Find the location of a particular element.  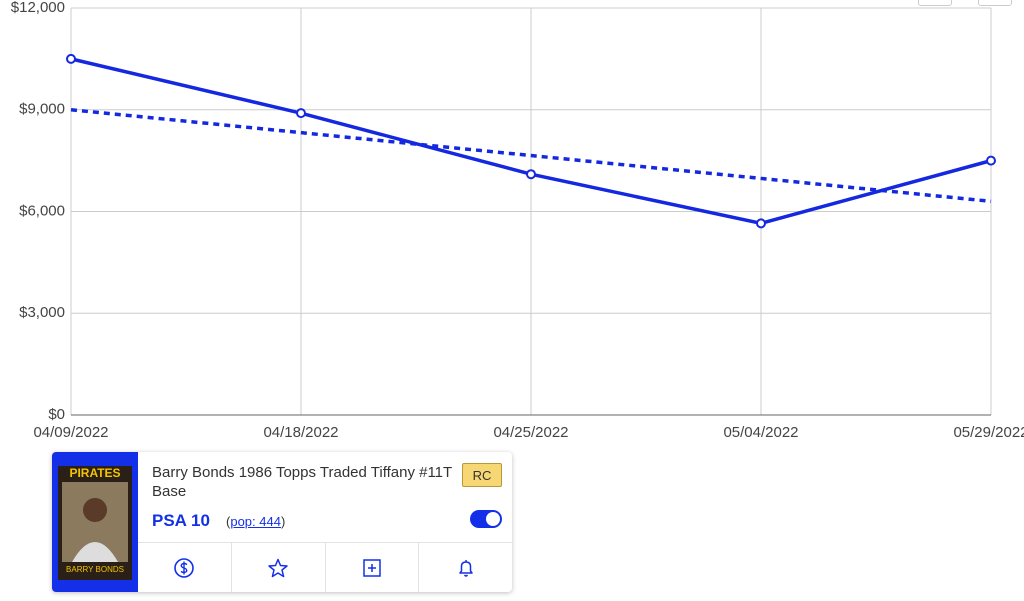

y-tick-label: $0 is located at coordinates (56, 414).